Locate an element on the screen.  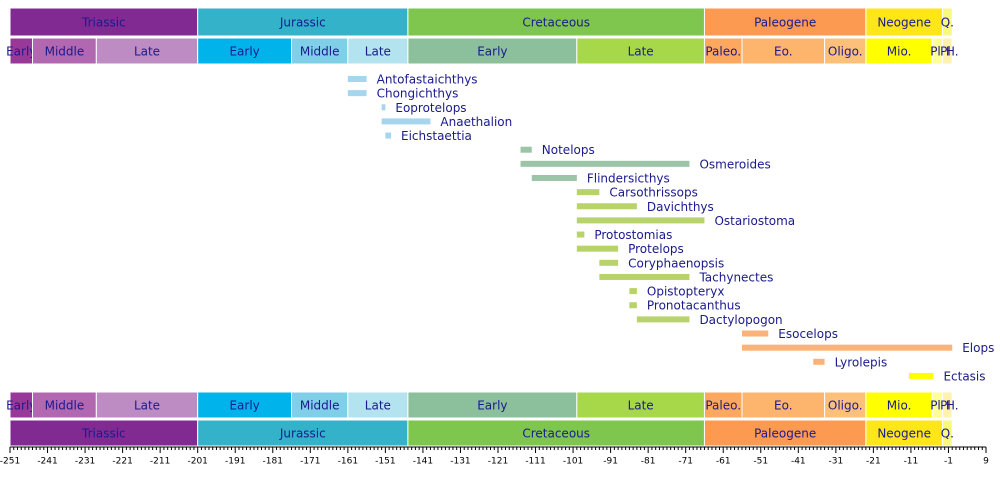
epoch-label: Eo. is located at coordinates (783, 52).